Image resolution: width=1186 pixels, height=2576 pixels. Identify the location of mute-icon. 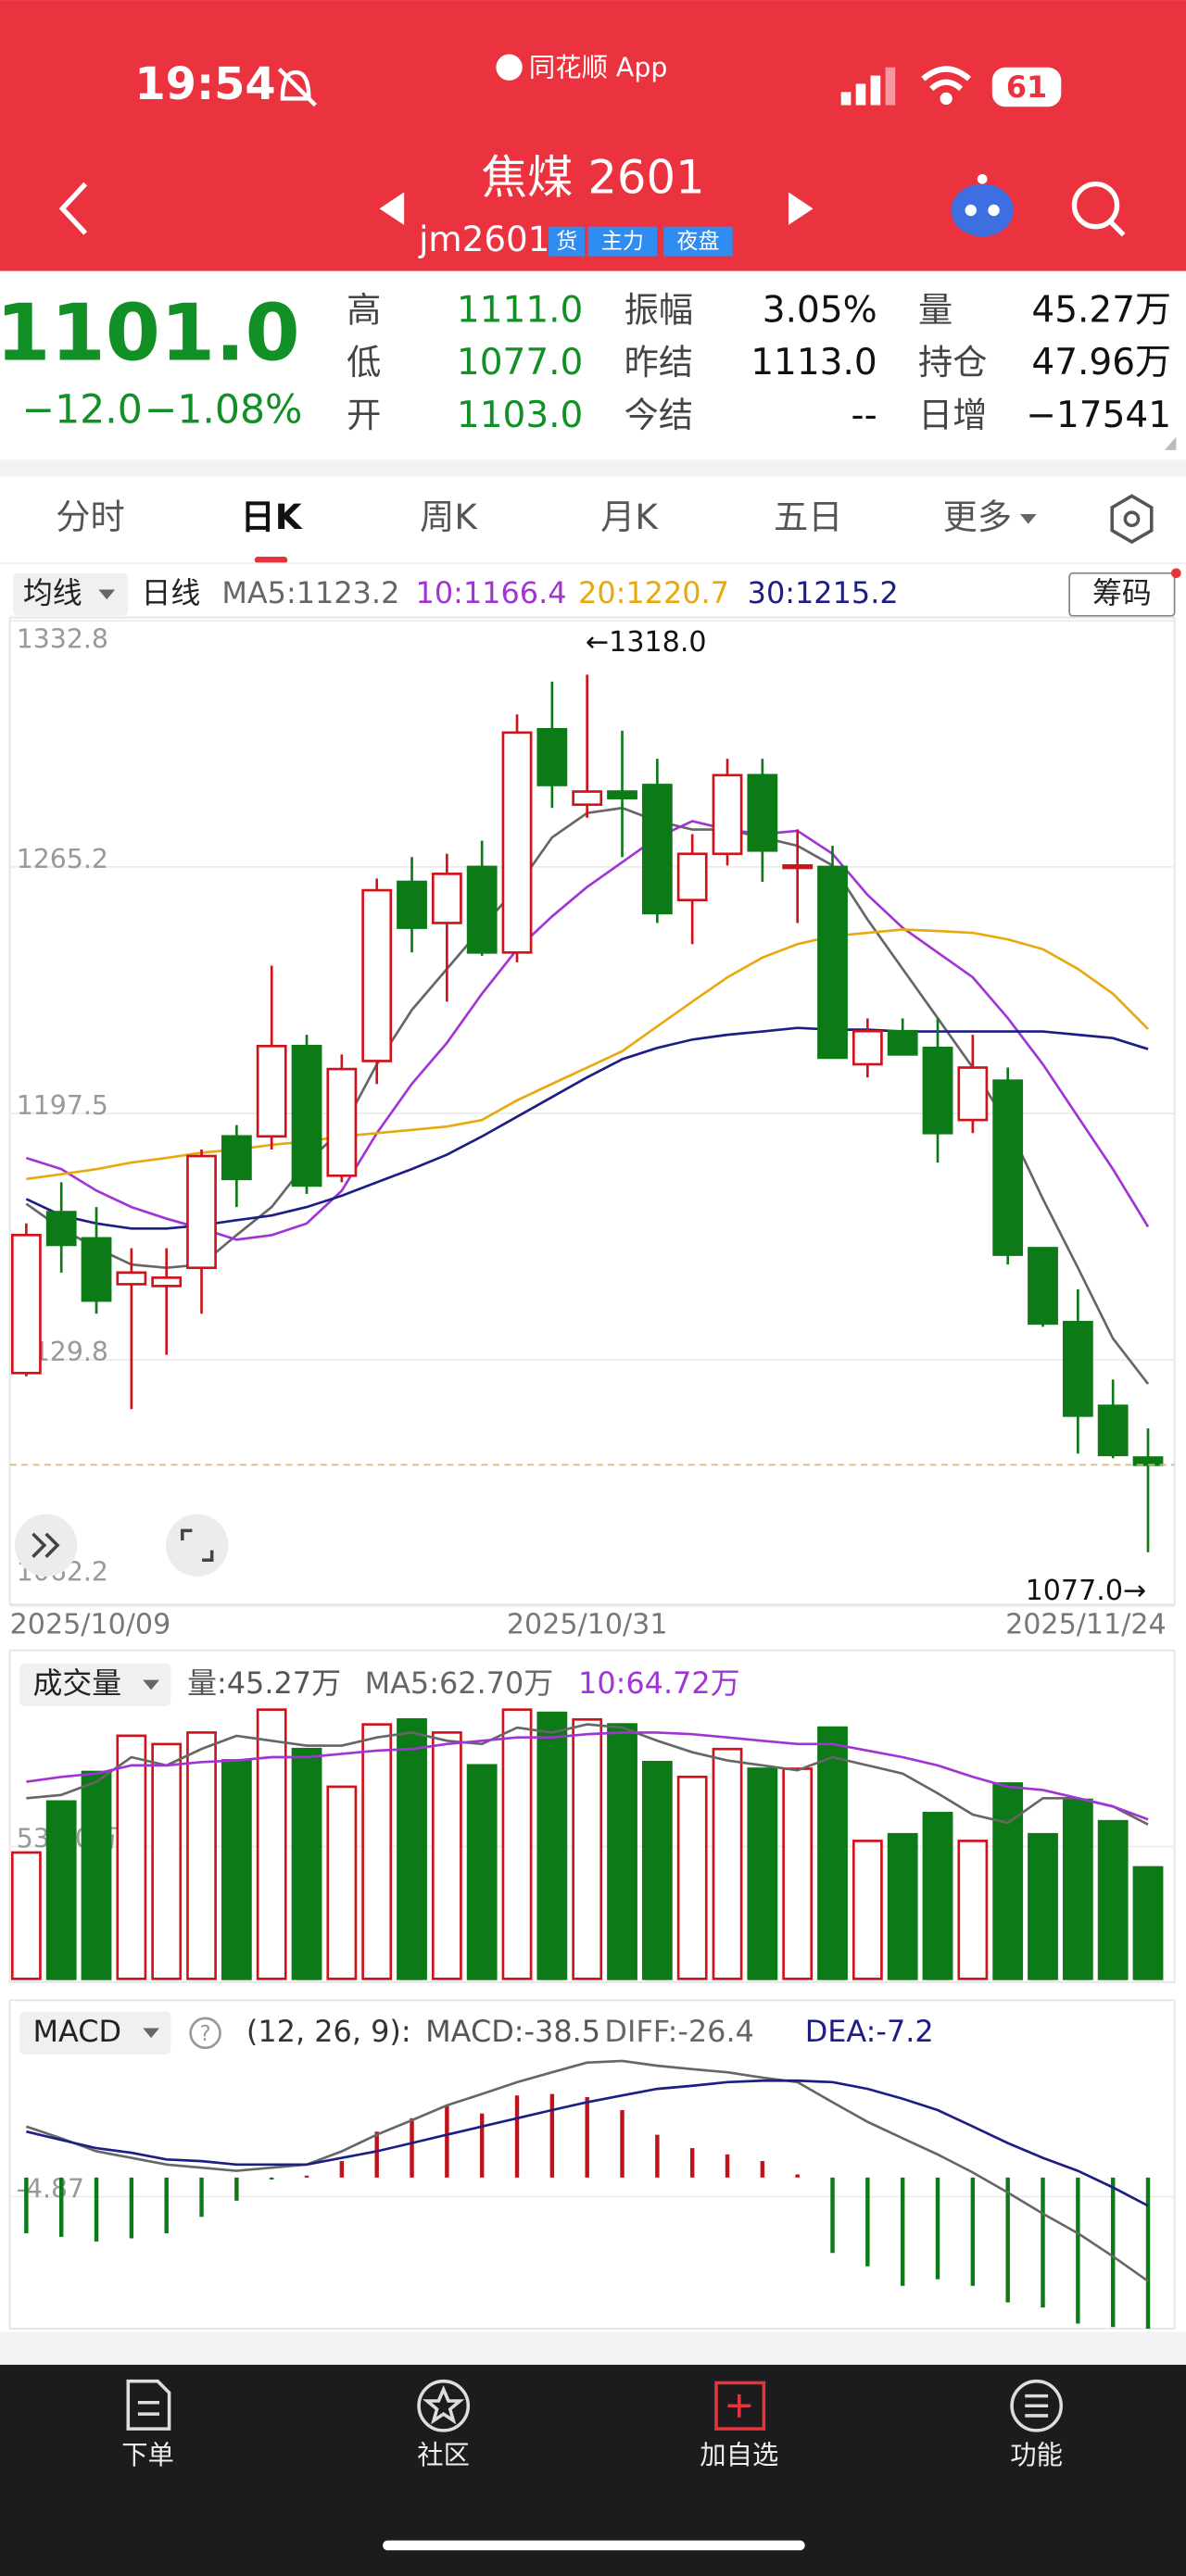
(297, 87).